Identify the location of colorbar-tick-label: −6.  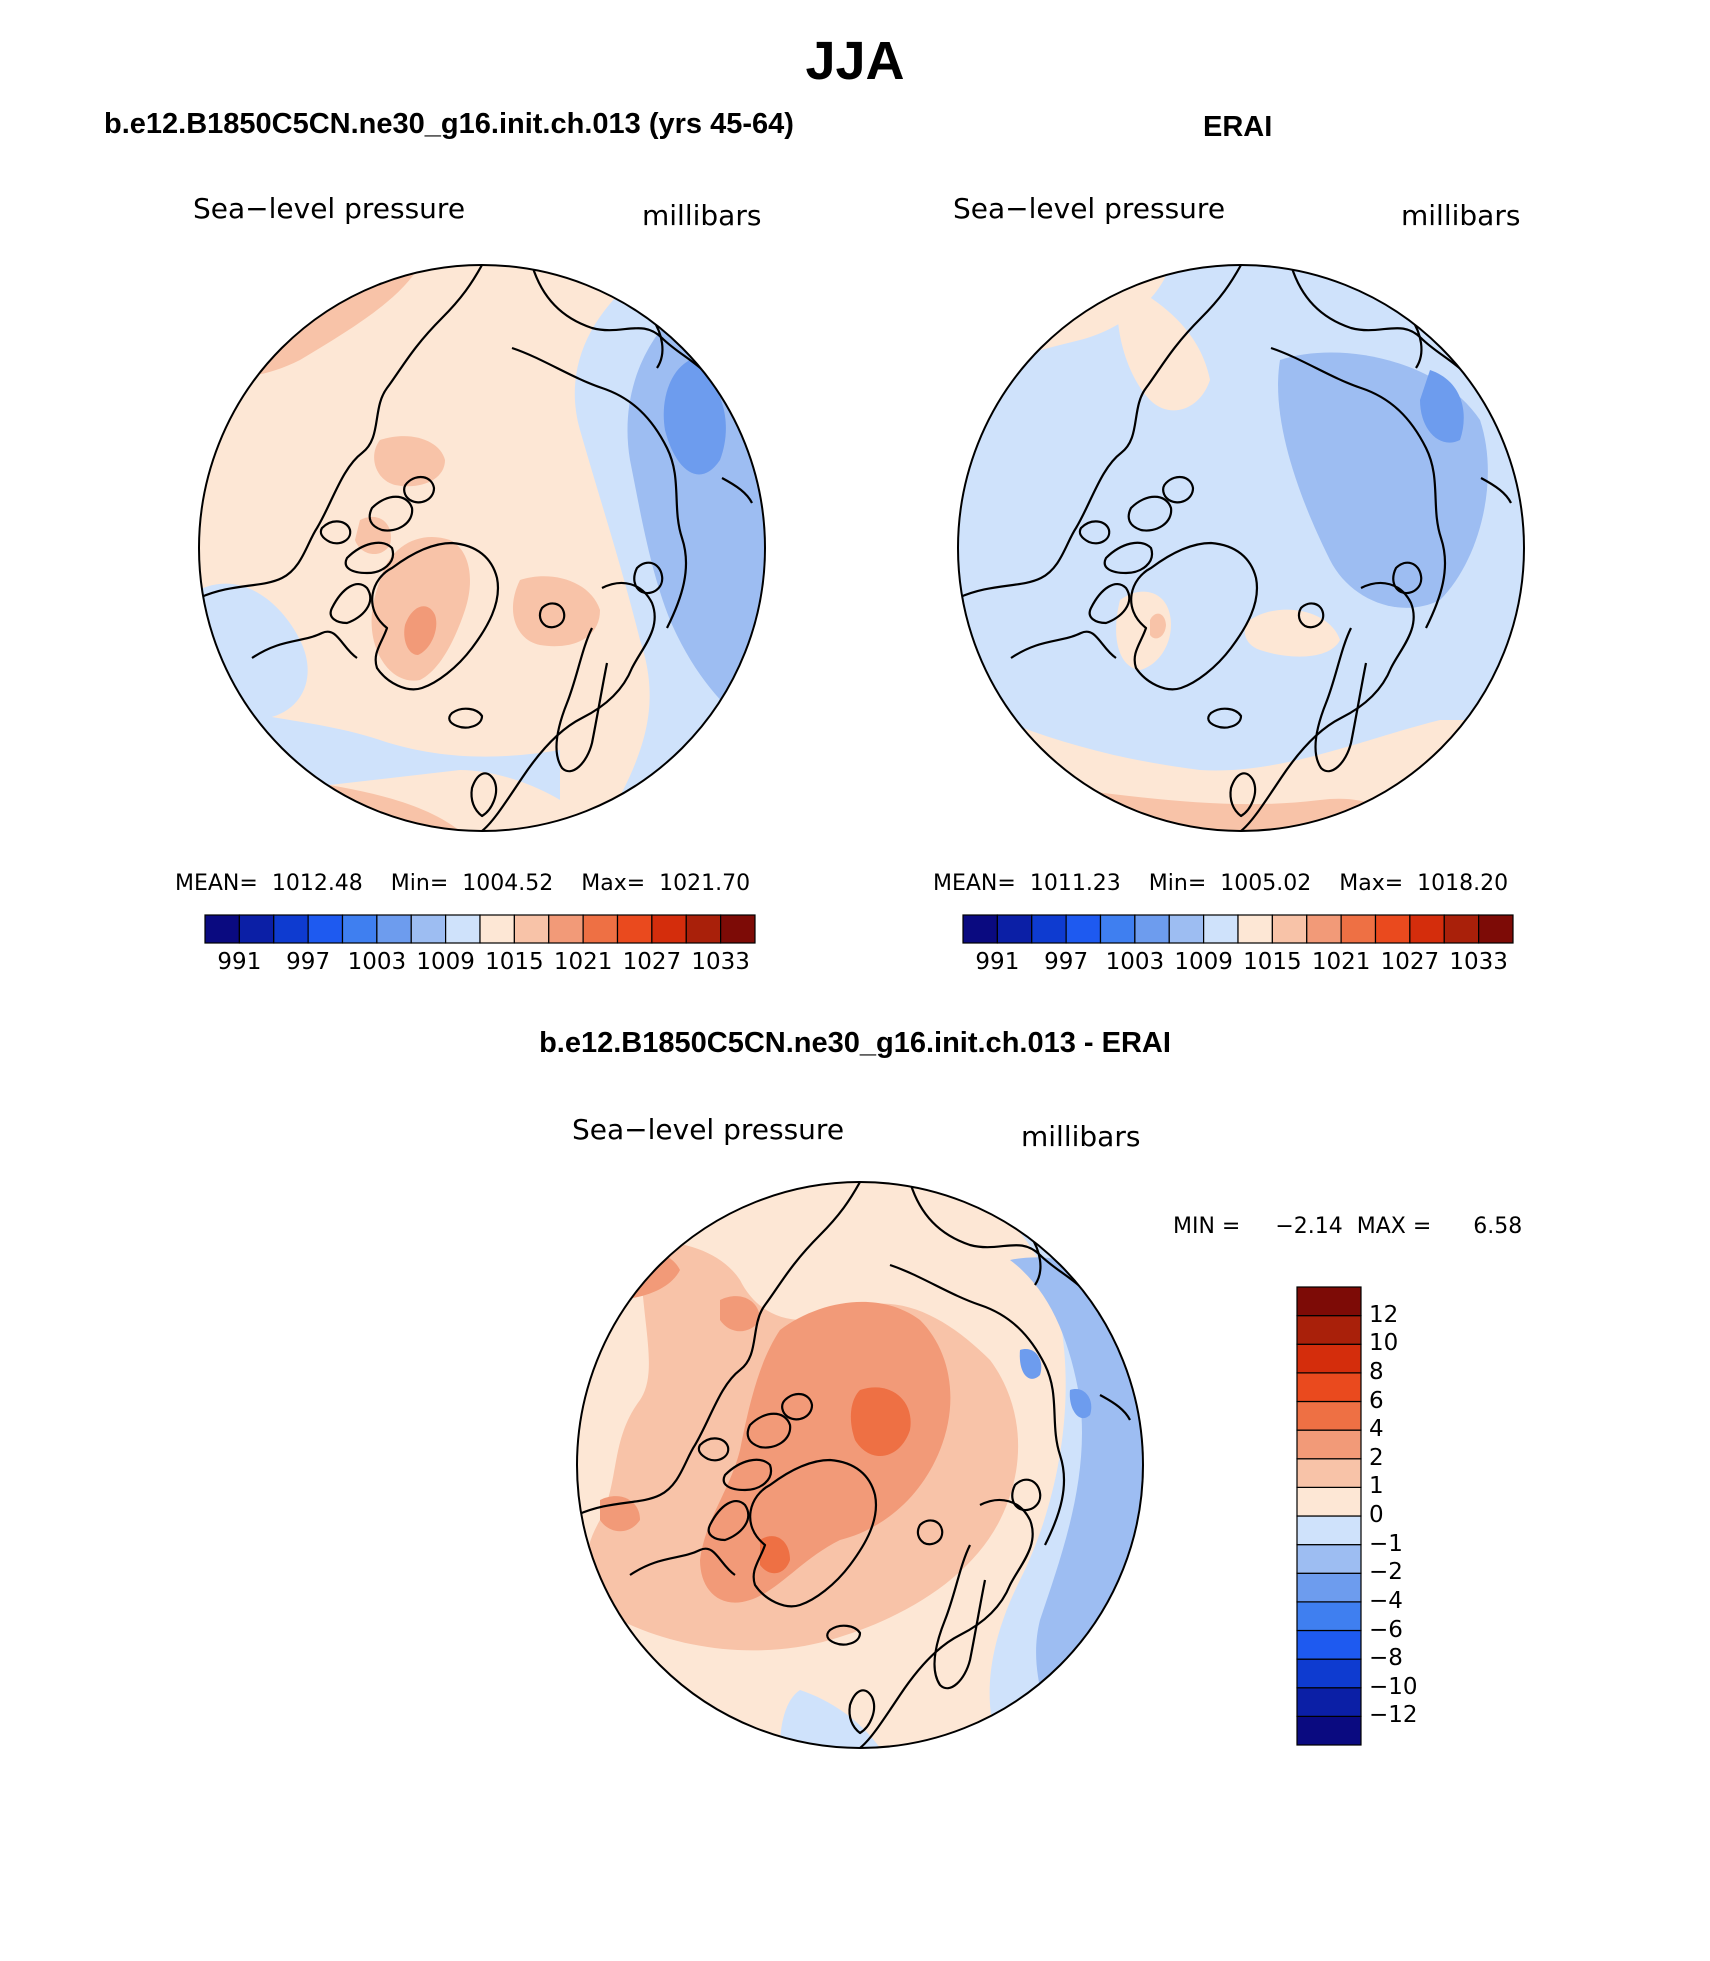
(1386, 1629).